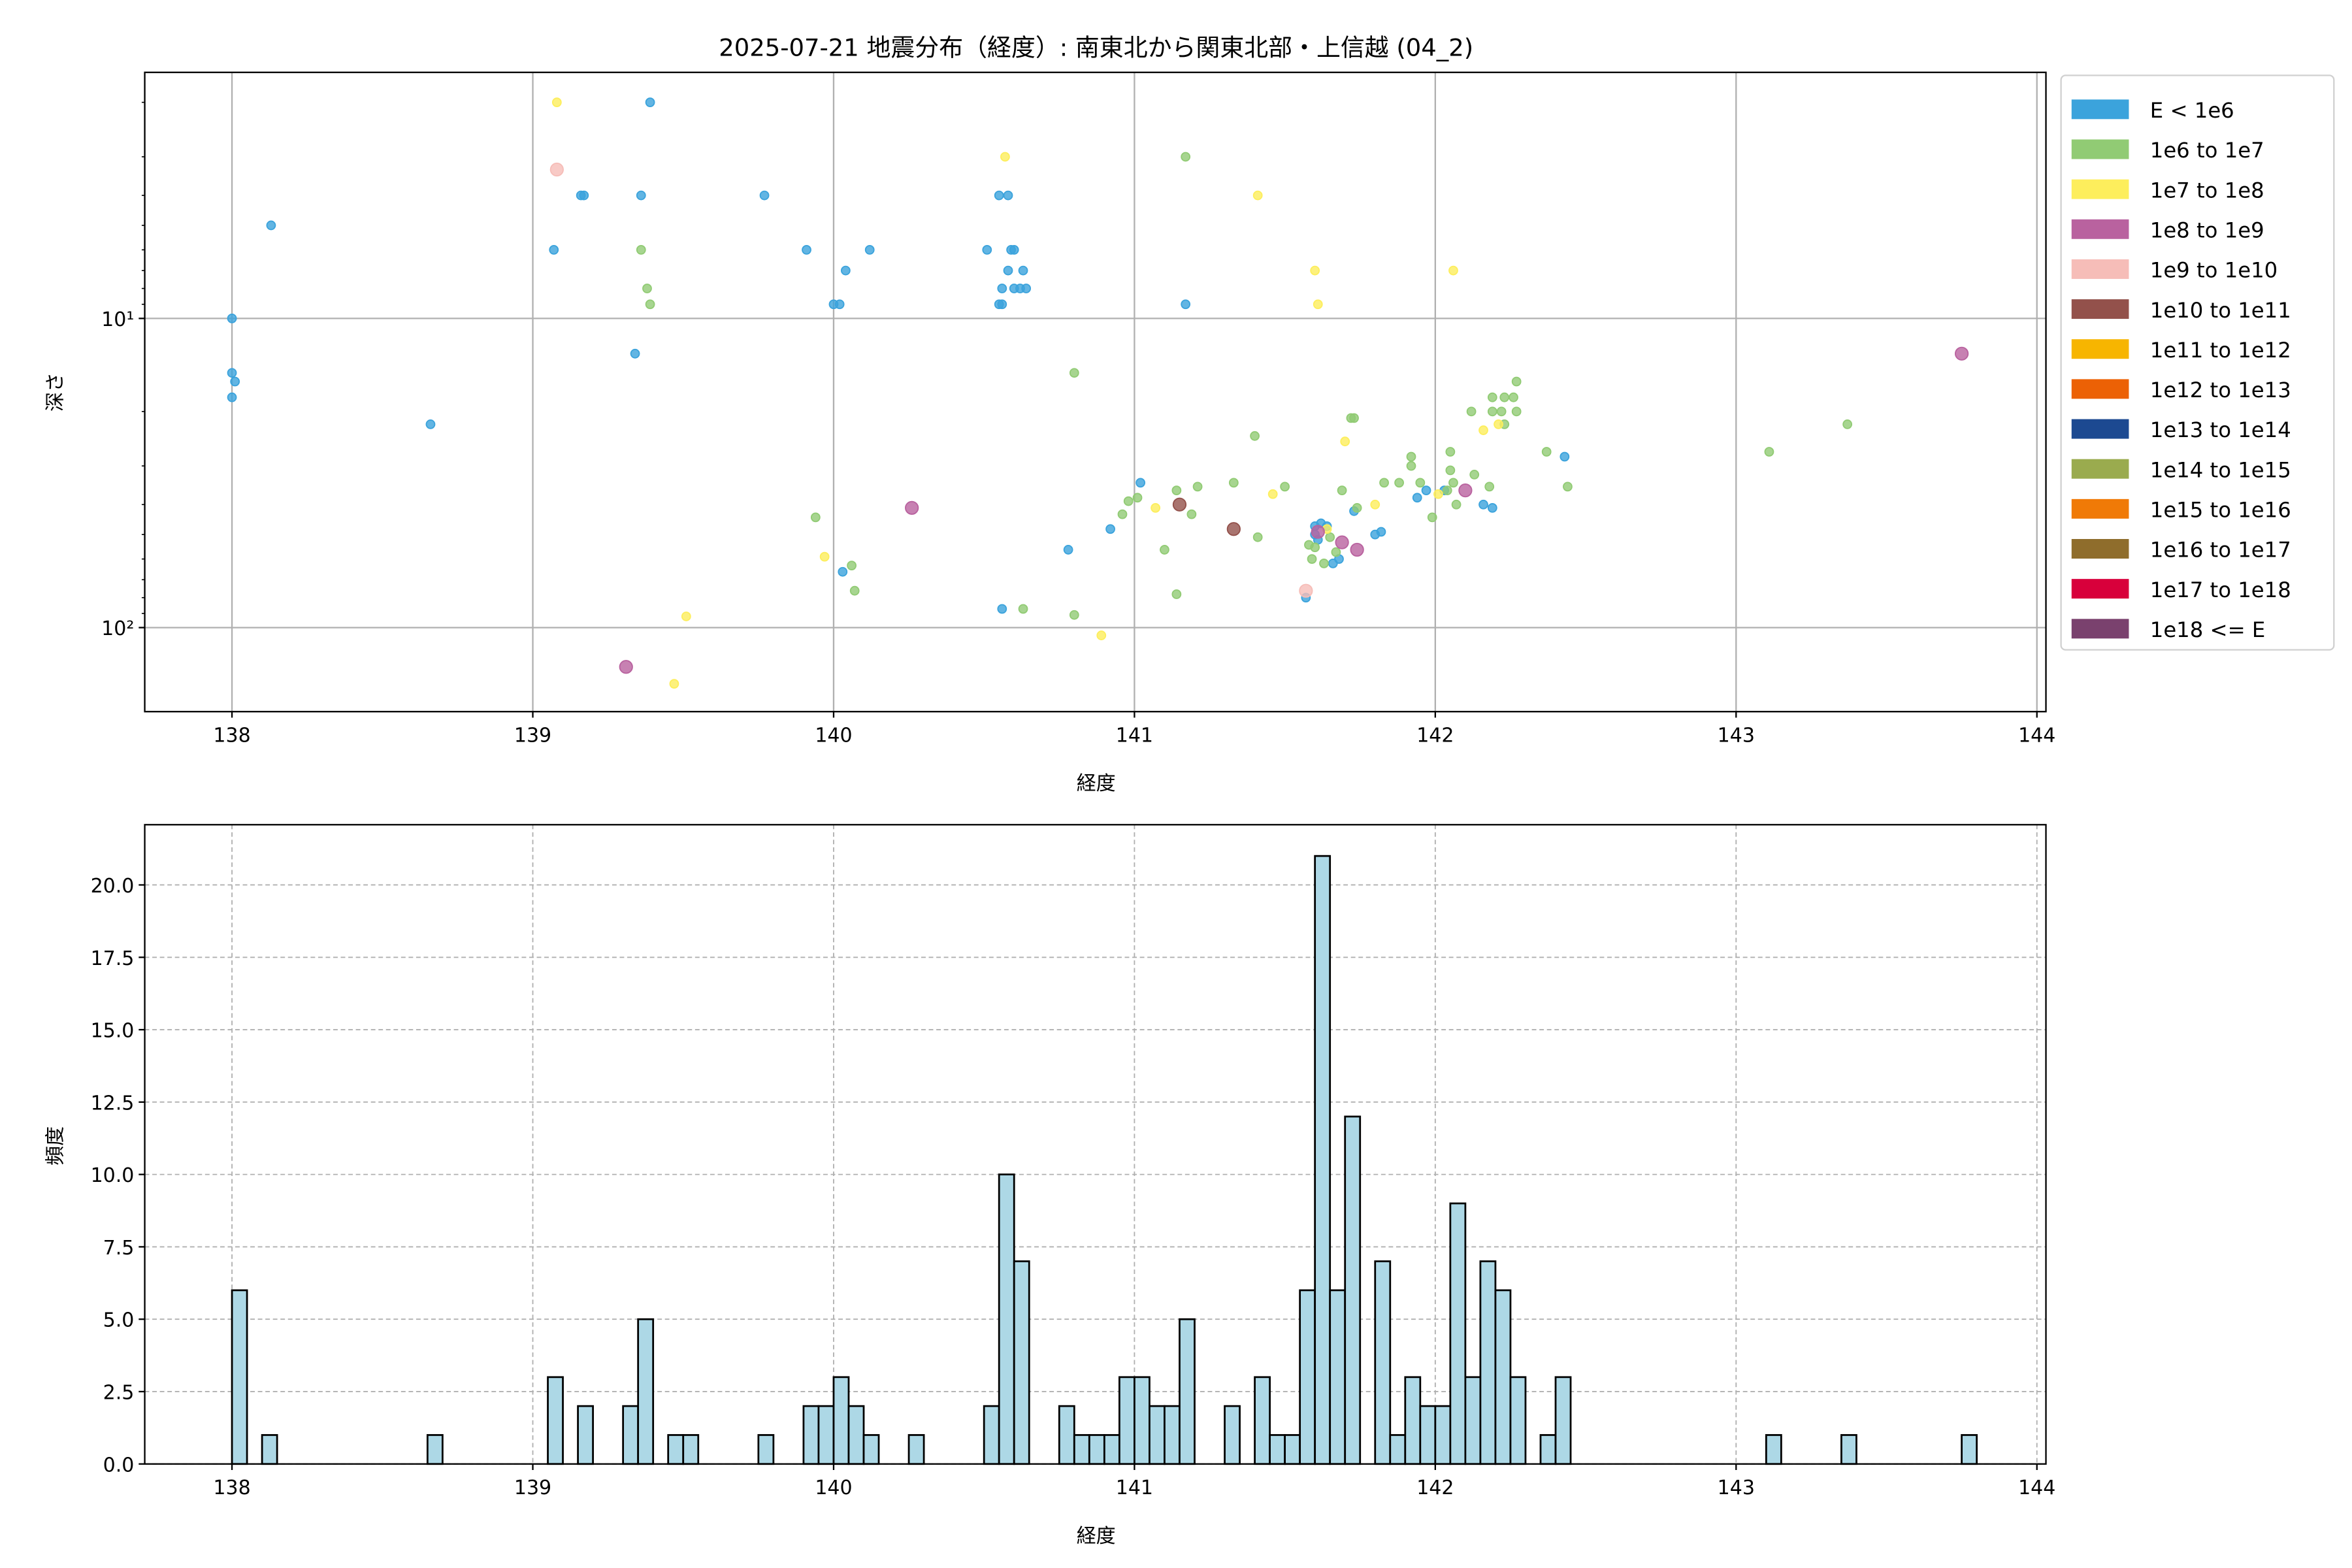 This screenshot has height=1568, width=2352. I want to click on x-tick-label: 142, so click(1435, 735).